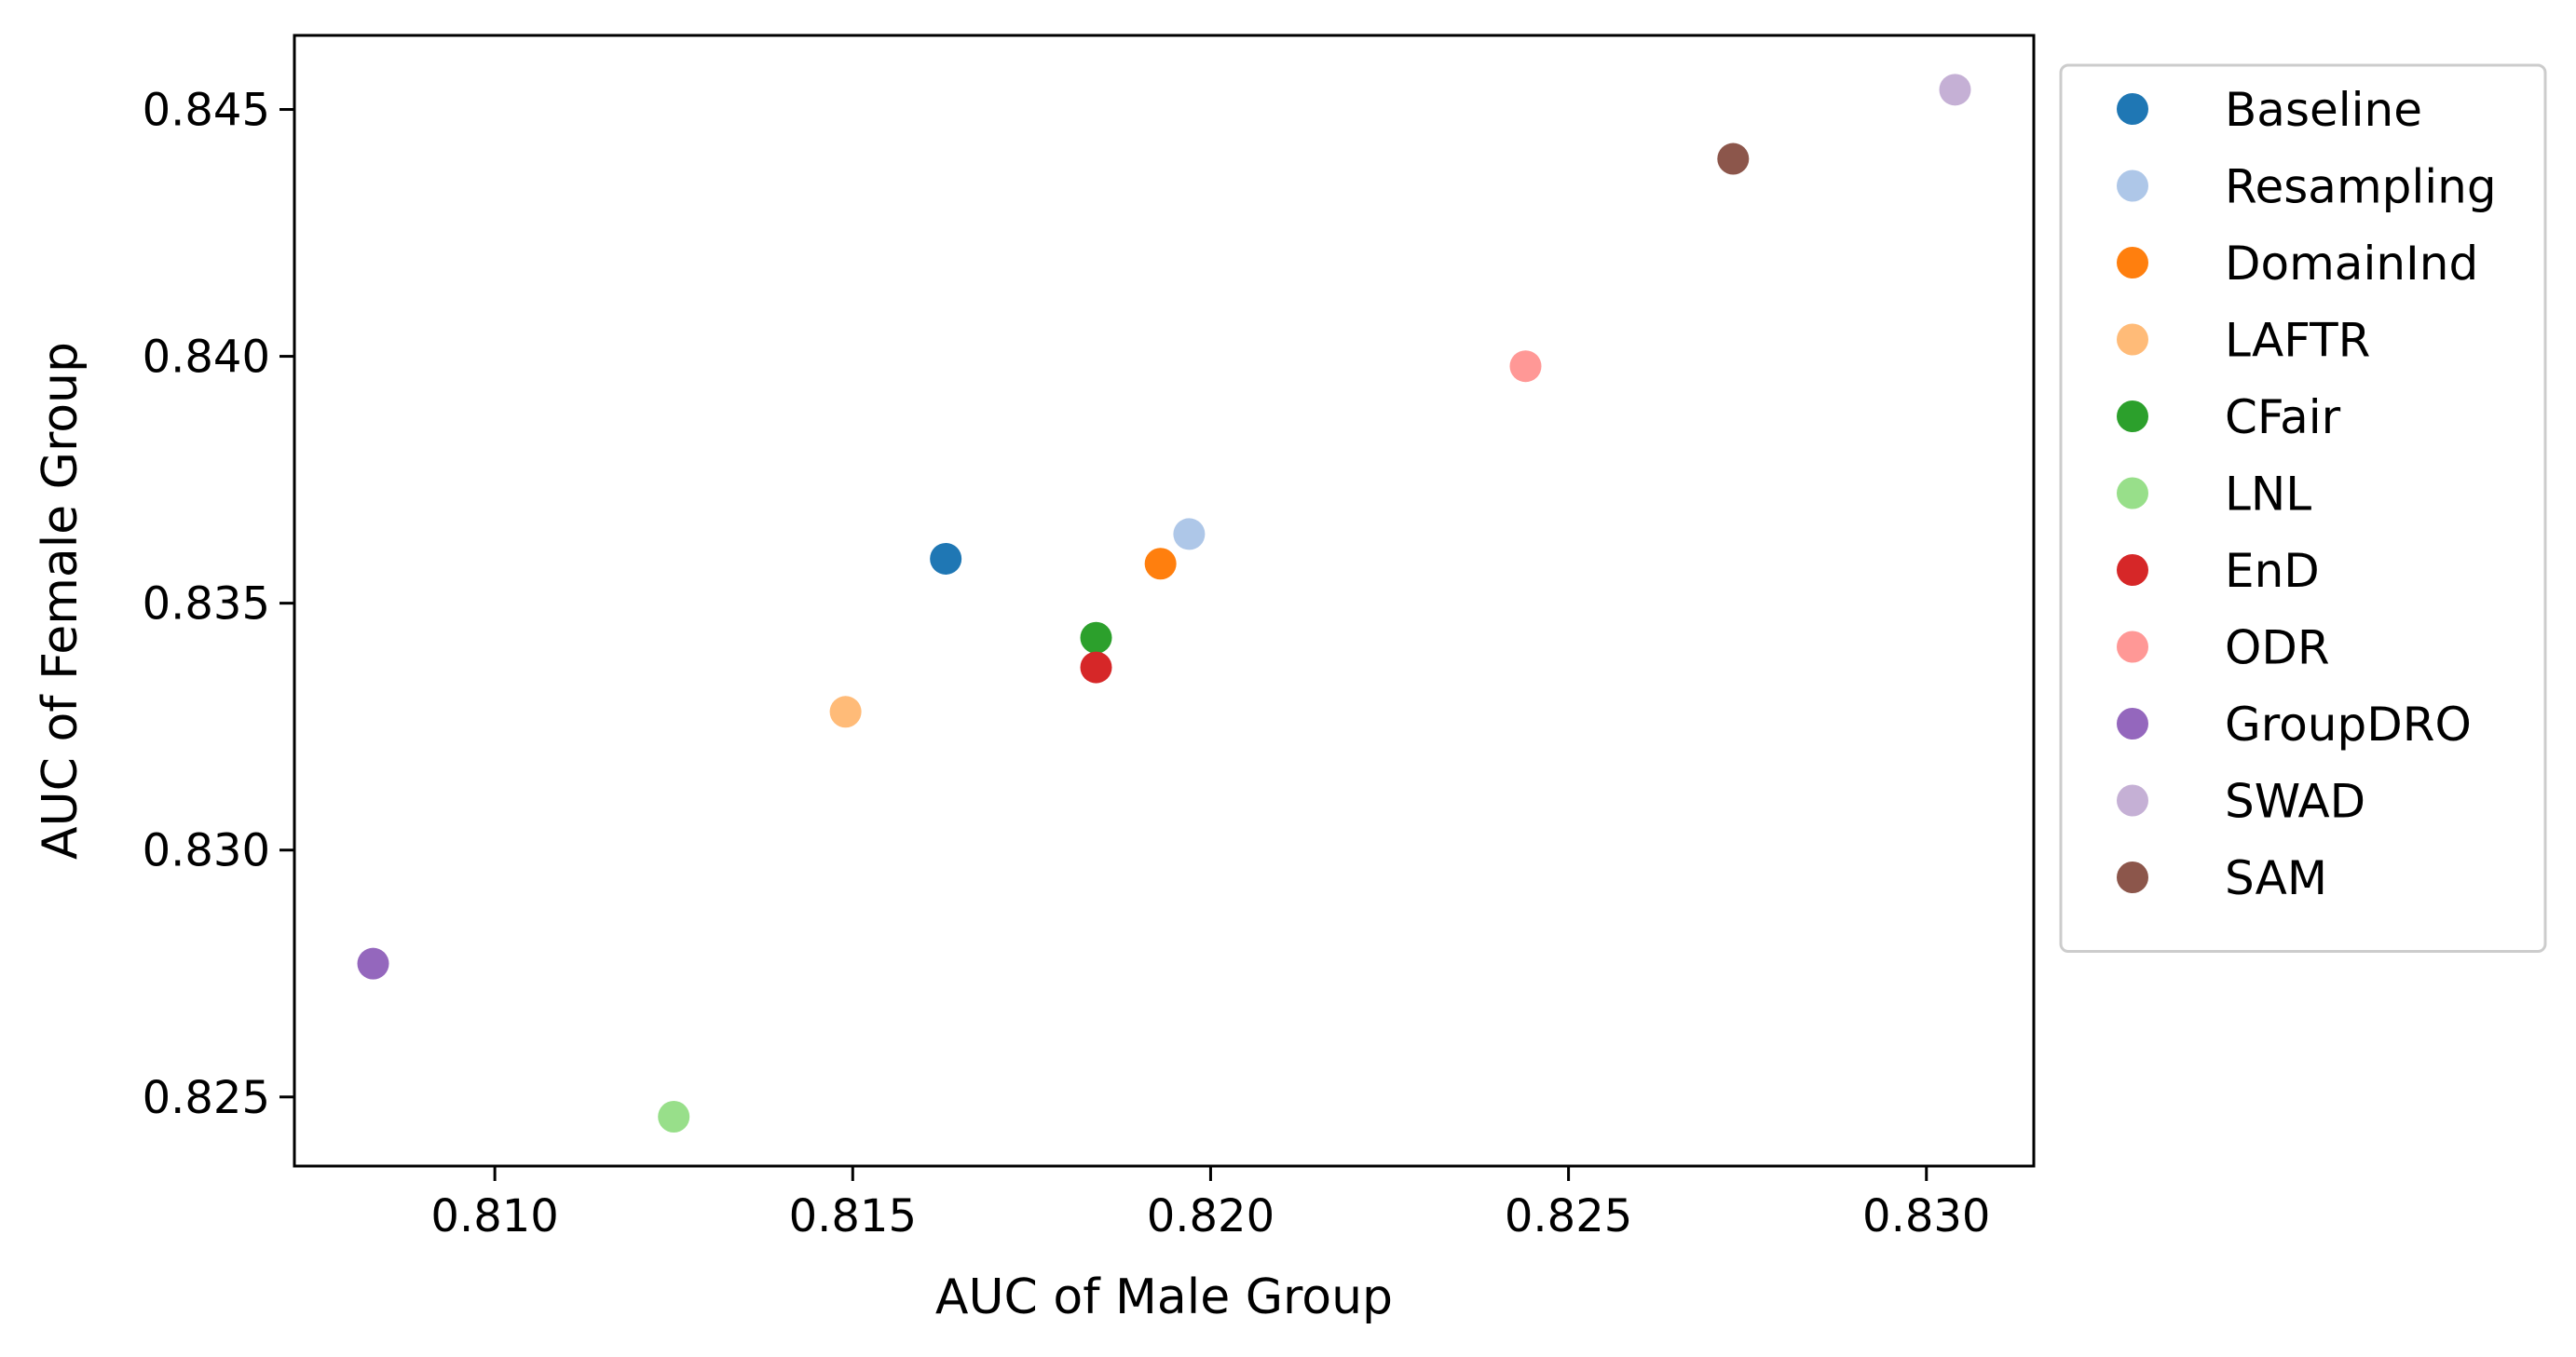 The image size is (2576, 1357). What do you see at coordinates (2132, 570) in the screenshot?
I see `legend-marker-end` at bounding box center [2132, 570].